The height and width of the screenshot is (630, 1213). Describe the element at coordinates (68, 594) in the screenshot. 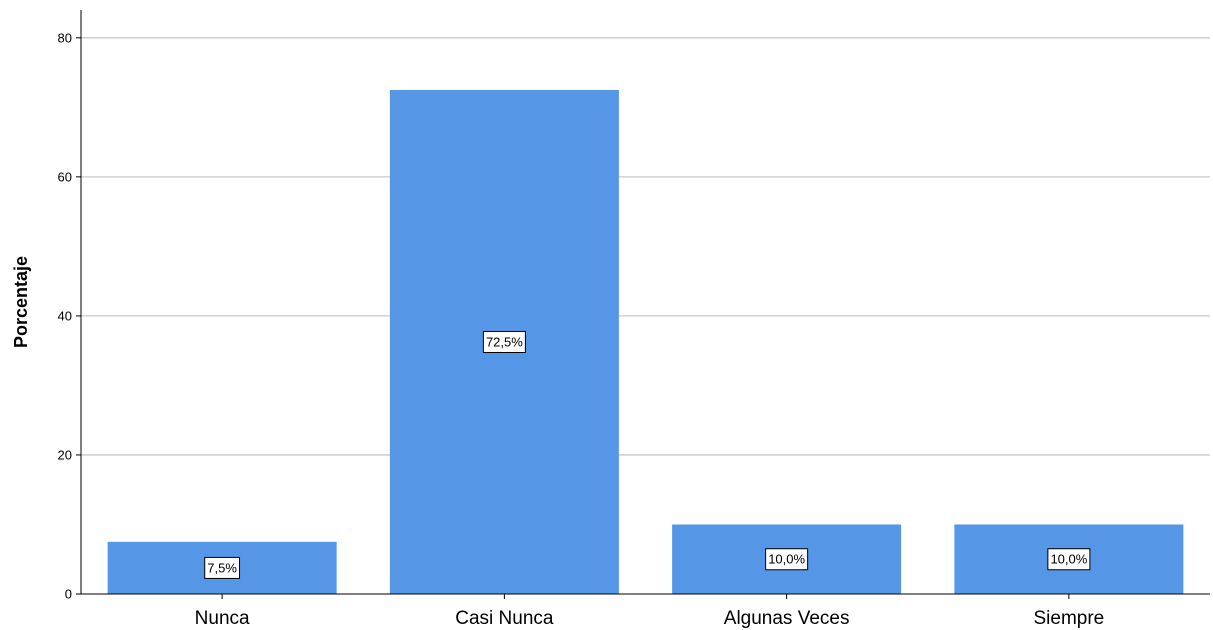

I see `y-tick-label: 0` at that location.